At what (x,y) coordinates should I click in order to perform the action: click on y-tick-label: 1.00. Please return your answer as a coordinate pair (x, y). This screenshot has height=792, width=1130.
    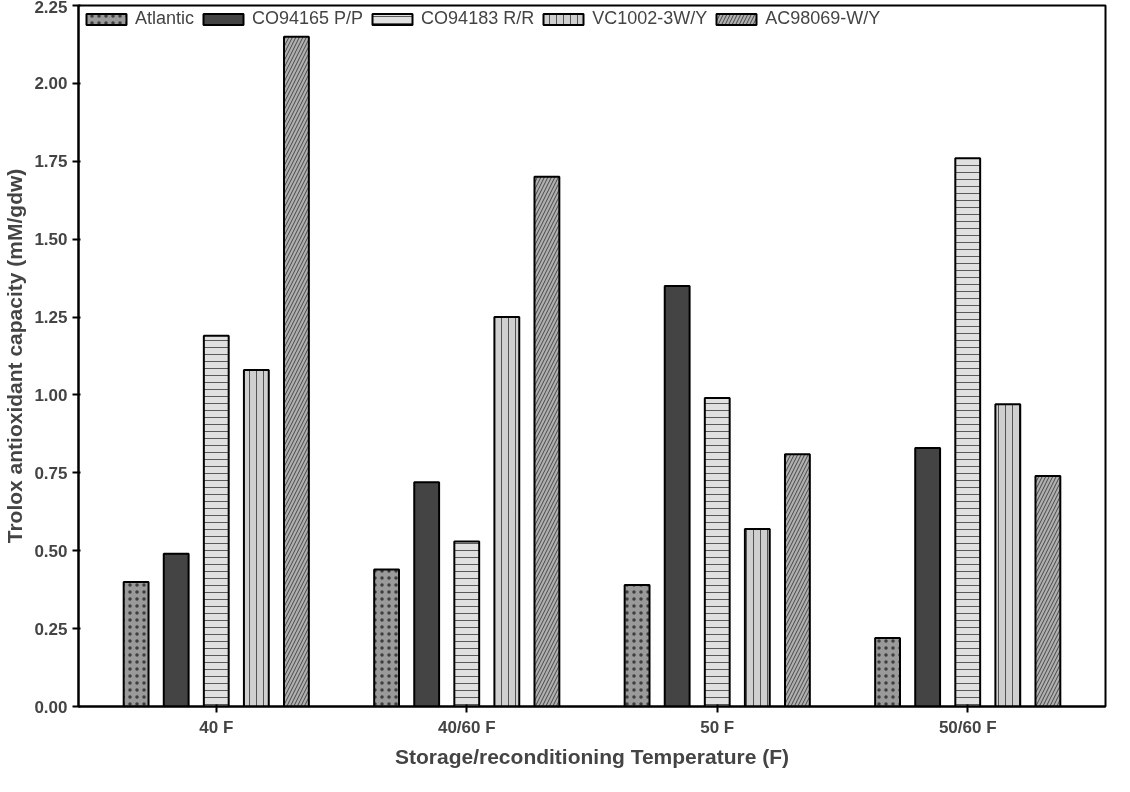
    Looking at the image, I should click on (51, 395).